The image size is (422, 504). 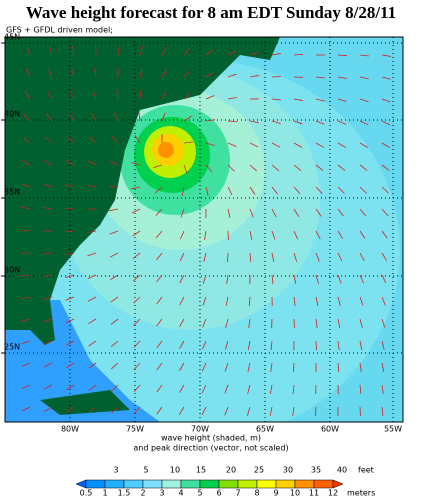 What do you see at coordinates (333, 493) in the screenshot?
I see `meter-label: 12` at bounding box center [333, 493].